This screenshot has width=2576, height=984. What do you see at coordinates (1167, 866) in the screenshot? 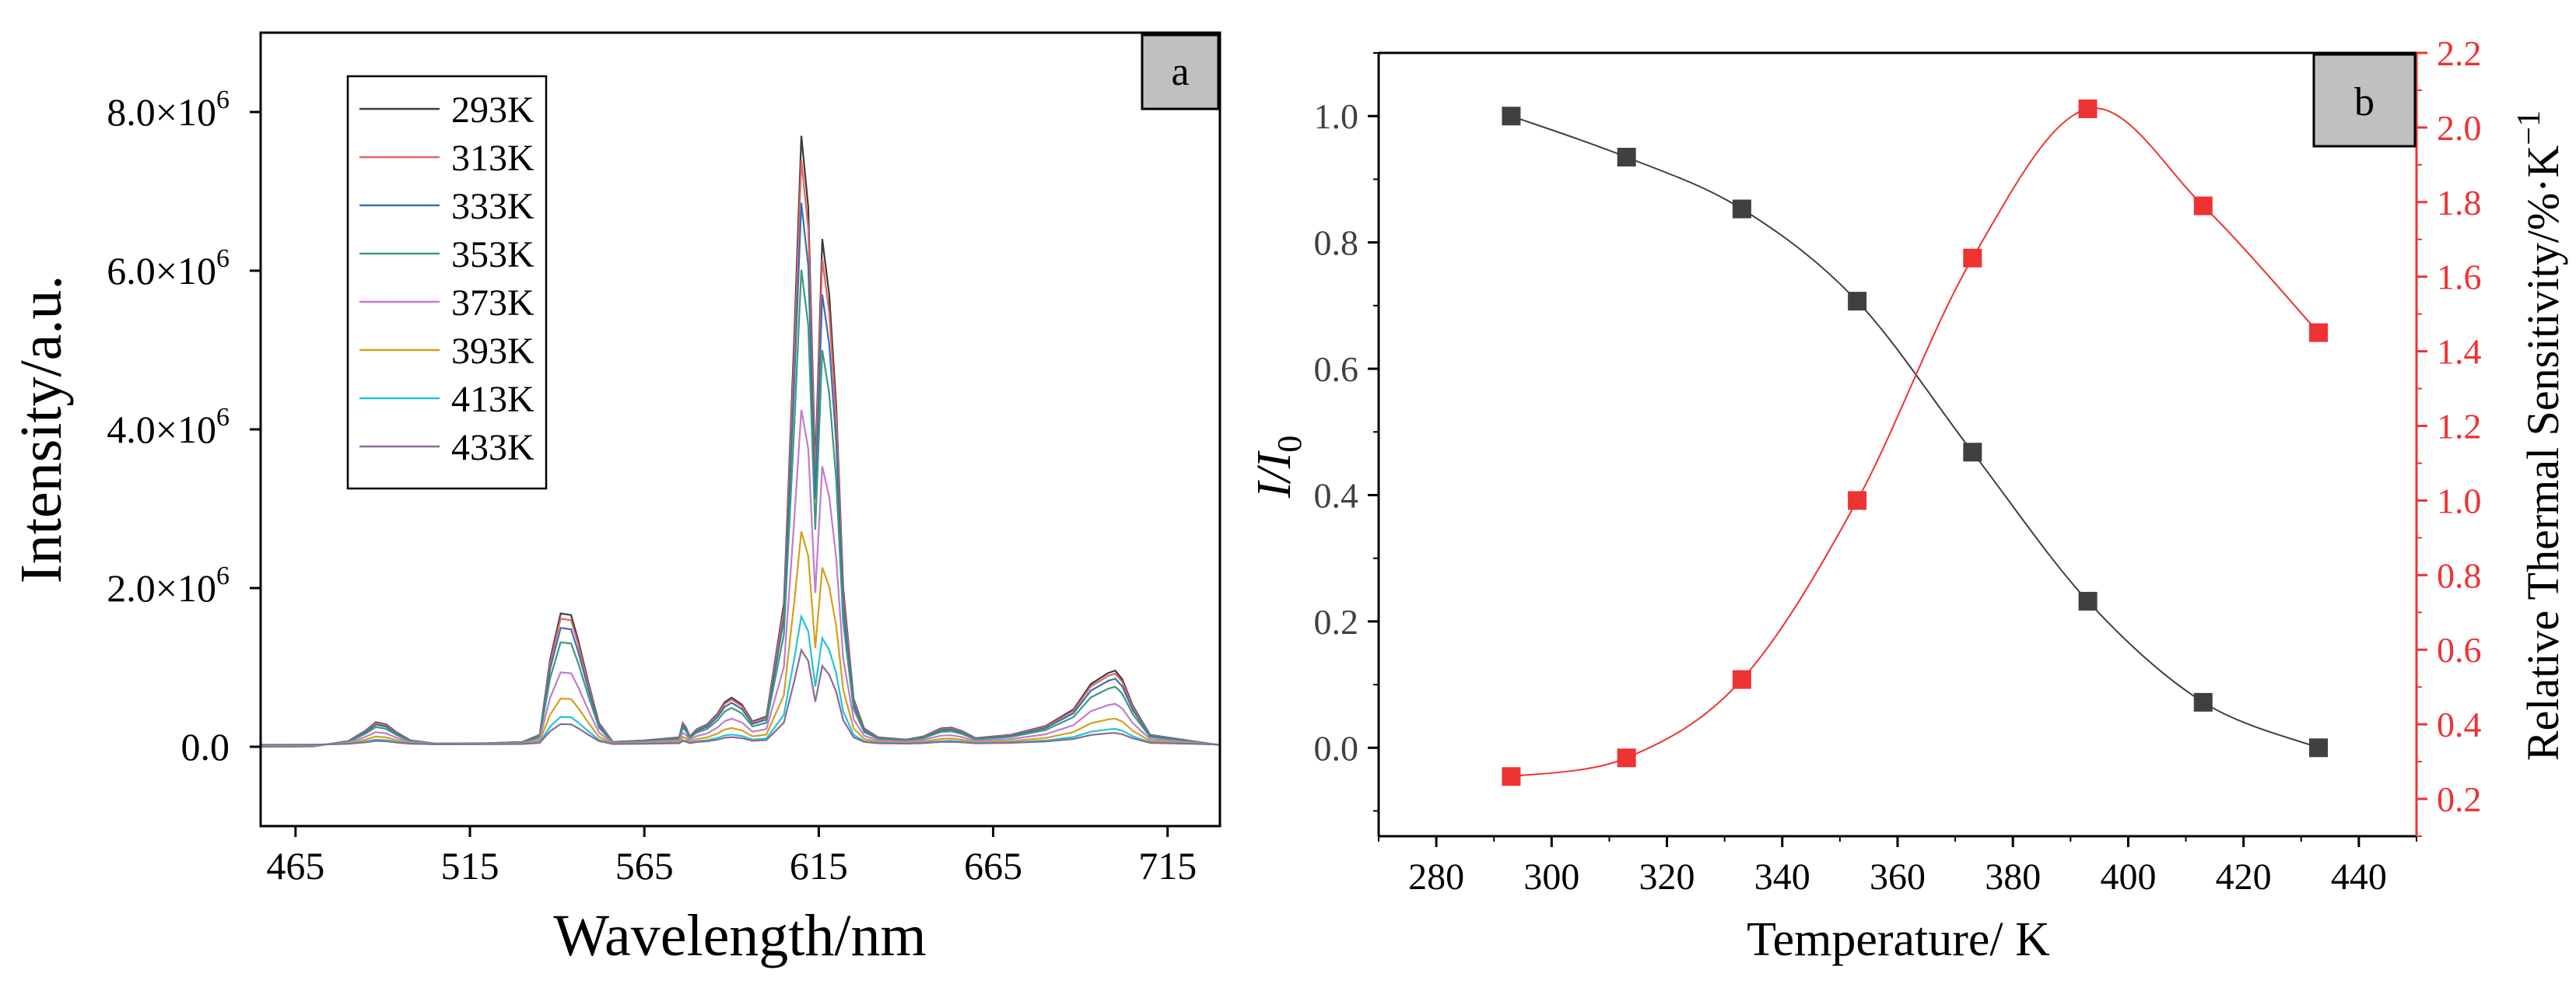
I see `a-x-tick-label: 715` at bounding box center [1167, 866].